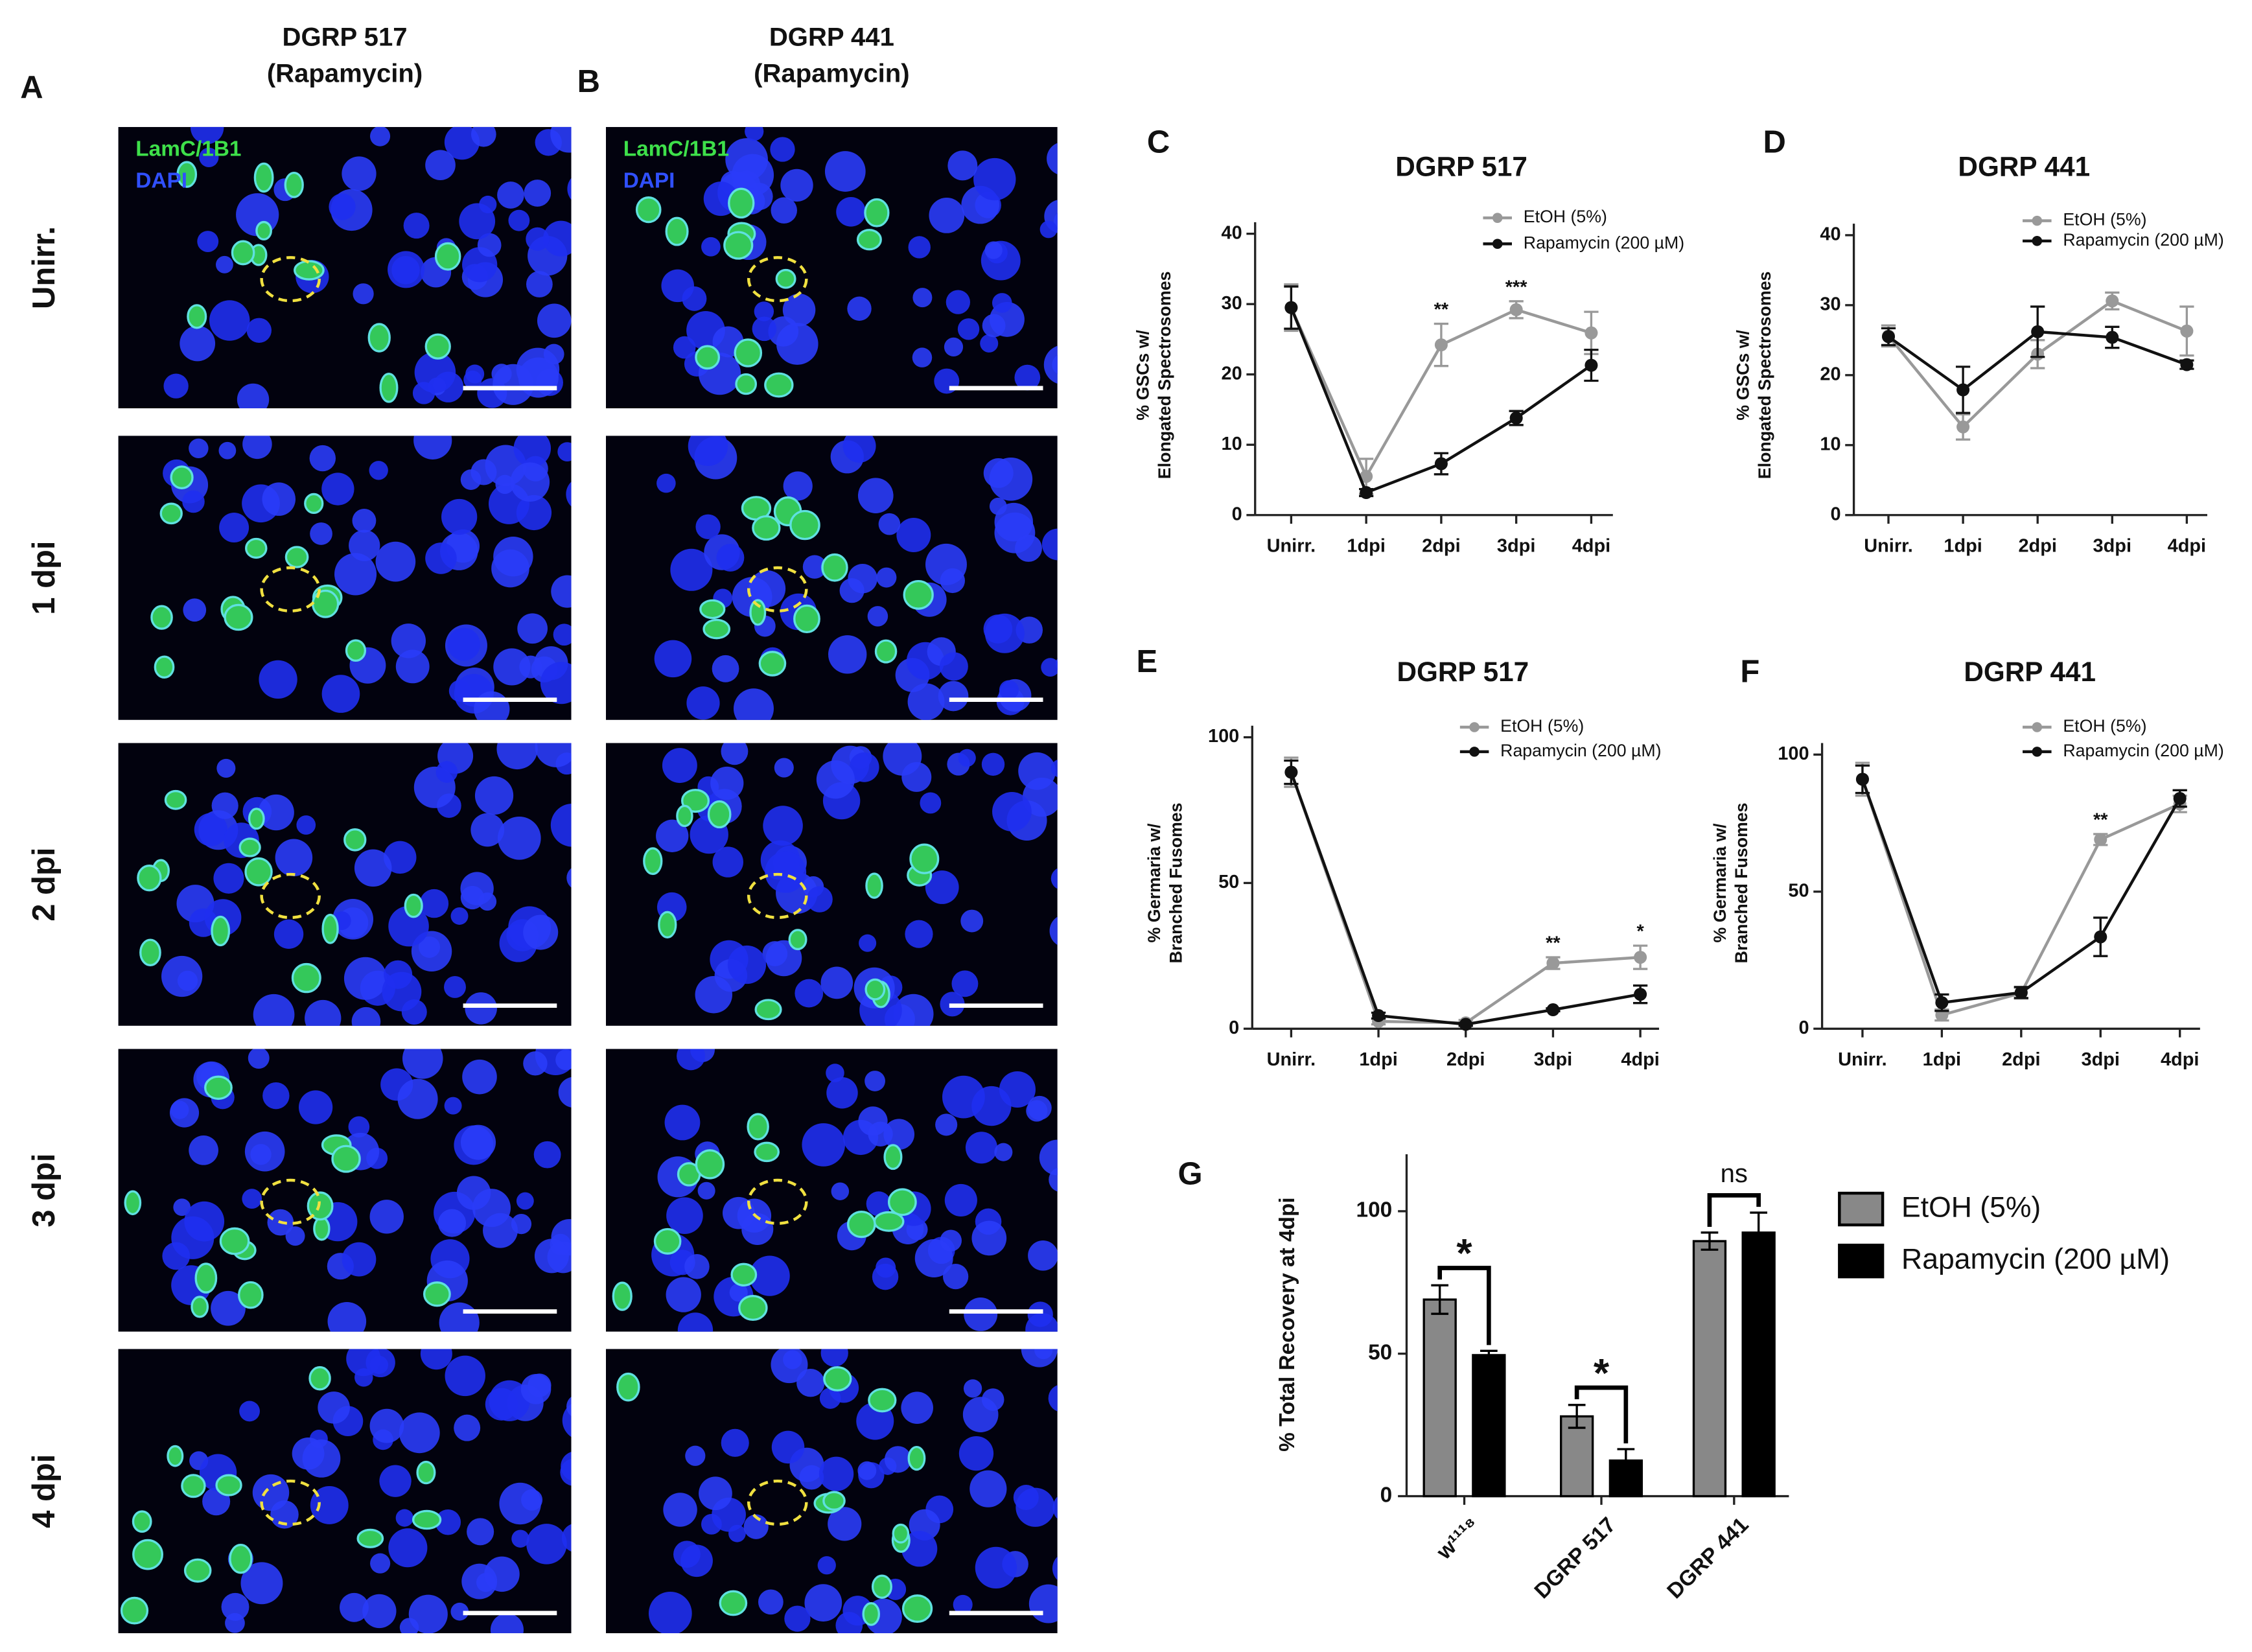  Describe the element at coordinates (1604, 242) in the screenshot. I see `legend-label: Rapamycin (200 µM)` at that location.